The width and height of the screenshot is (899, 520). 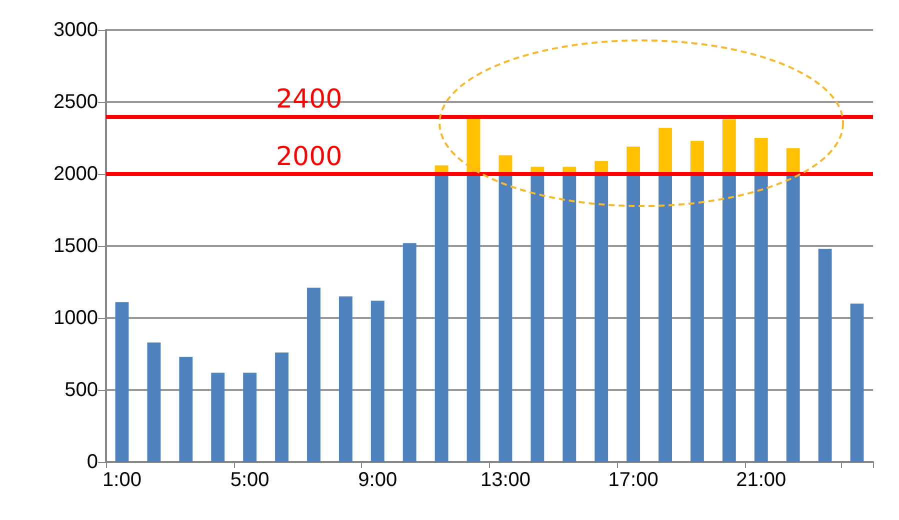 What do you see at coordinates (76, 318) in the screenshot?
I see `y-tick-label: 1000` at bounding box center [76, 318].